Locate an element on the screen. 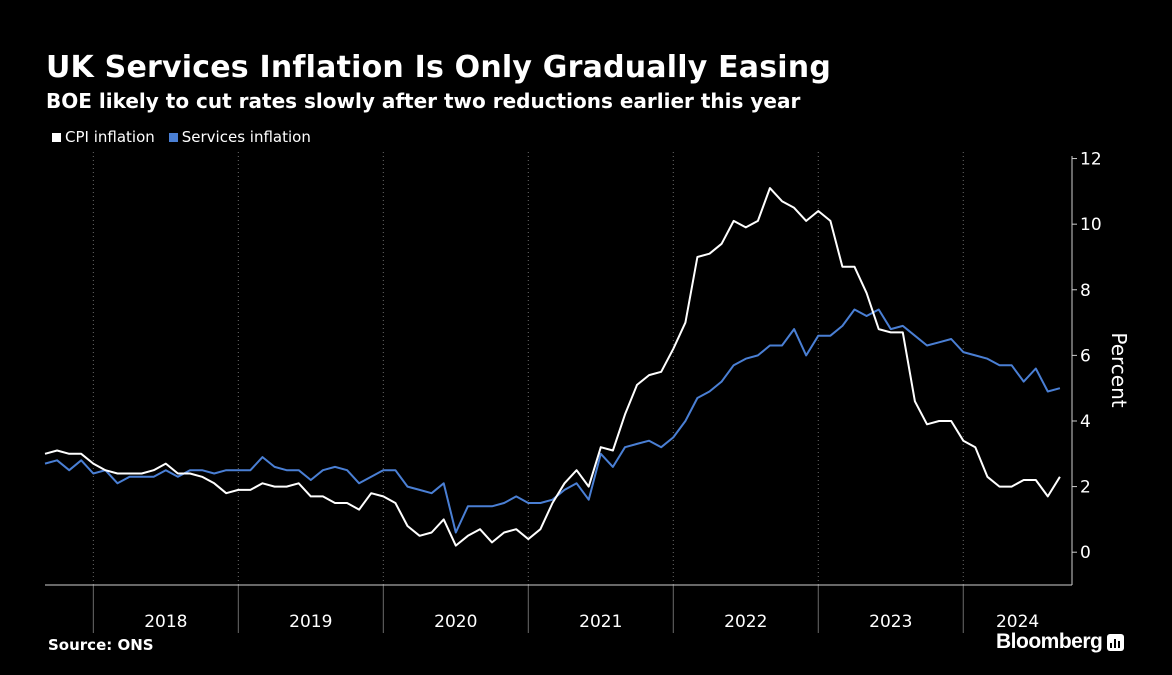 Image resolution: width=1172 pixels, height=675 pixels. y-tick-label: 2 is located at coordinates (1085, 488).